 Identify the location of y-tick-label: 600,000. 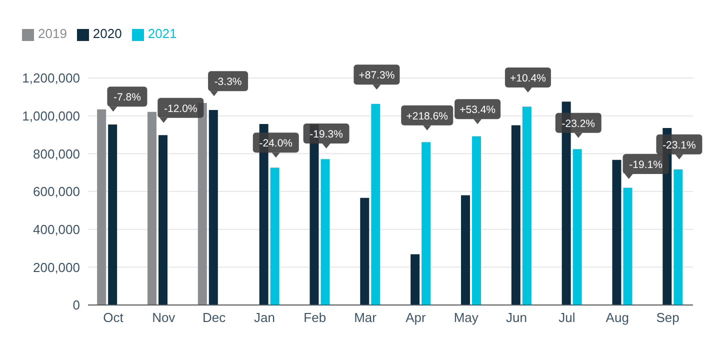
(56, 192).